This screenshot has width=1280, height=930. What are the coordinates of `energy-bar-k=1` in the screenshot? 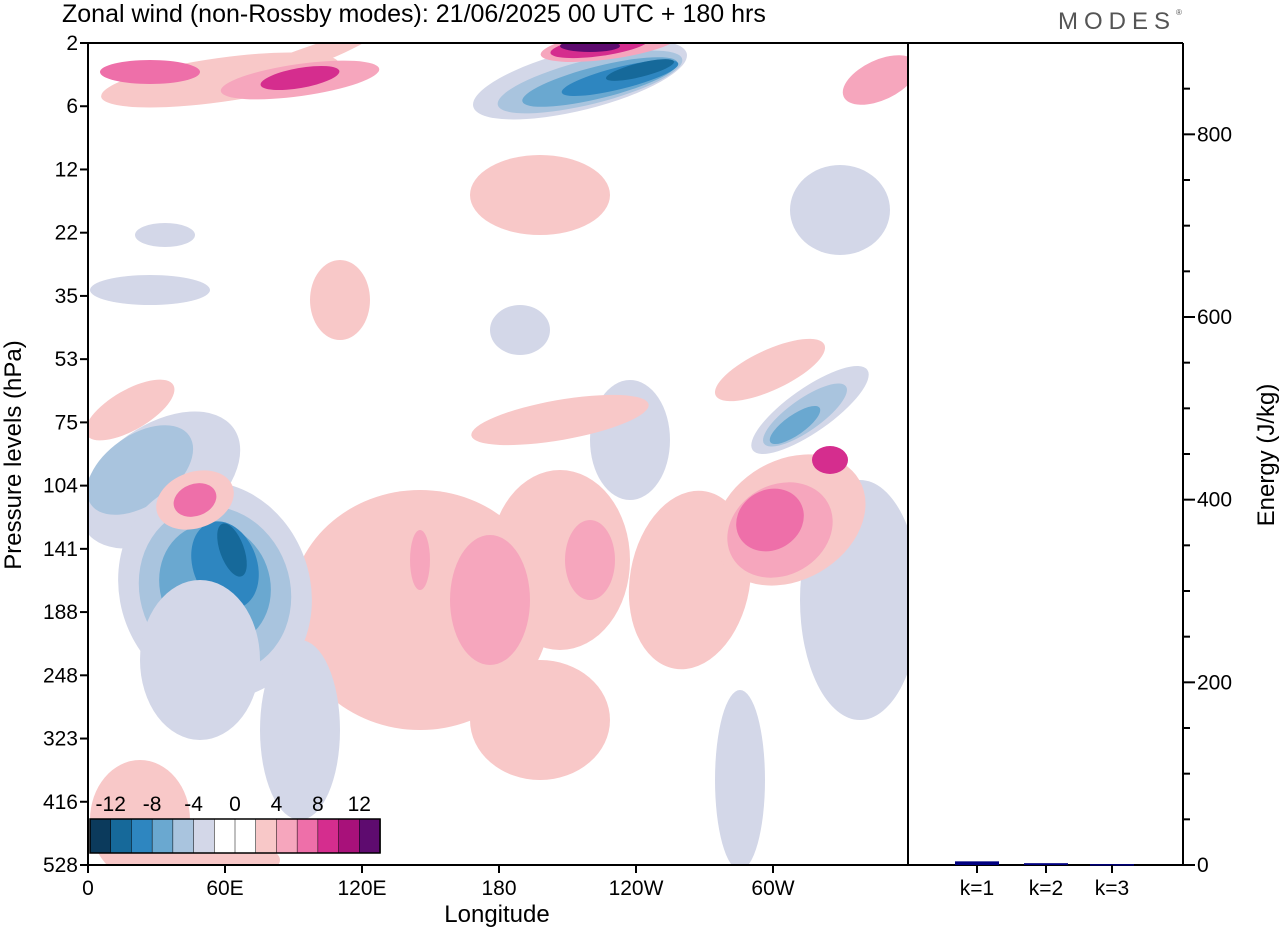 It's located at (977, 863).